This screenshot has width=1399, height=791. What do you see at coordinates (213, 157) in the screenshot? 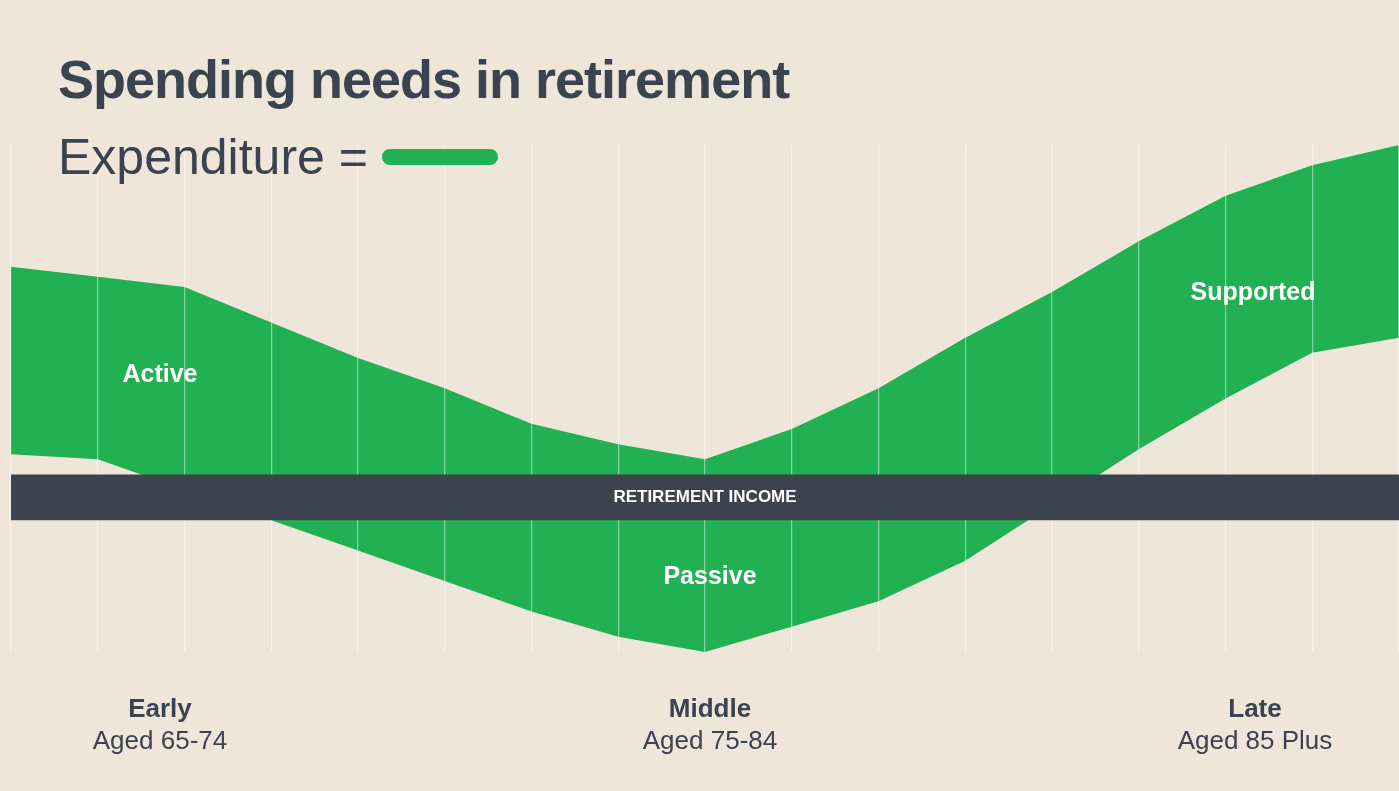
I see `legend-label: Expenditure =` at bounding box center [213, 157].